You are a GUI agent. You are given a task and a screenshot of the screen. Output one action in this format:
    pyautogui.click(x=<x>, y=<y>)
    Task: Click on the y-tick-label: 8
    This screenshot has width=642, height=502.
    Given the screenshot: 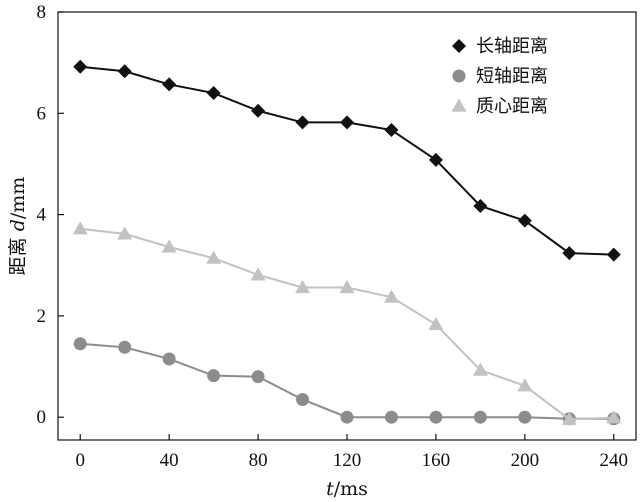 What is the action you would take?
    pyautogui.click(x=42, y=12)
    